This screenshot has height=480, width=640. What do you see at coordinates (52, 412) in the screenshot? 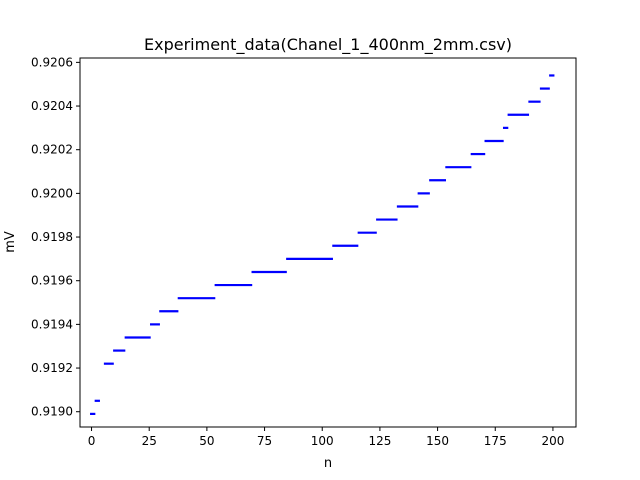
I see `y-tick-label: 0.9190` at bounding box center [52, 412].